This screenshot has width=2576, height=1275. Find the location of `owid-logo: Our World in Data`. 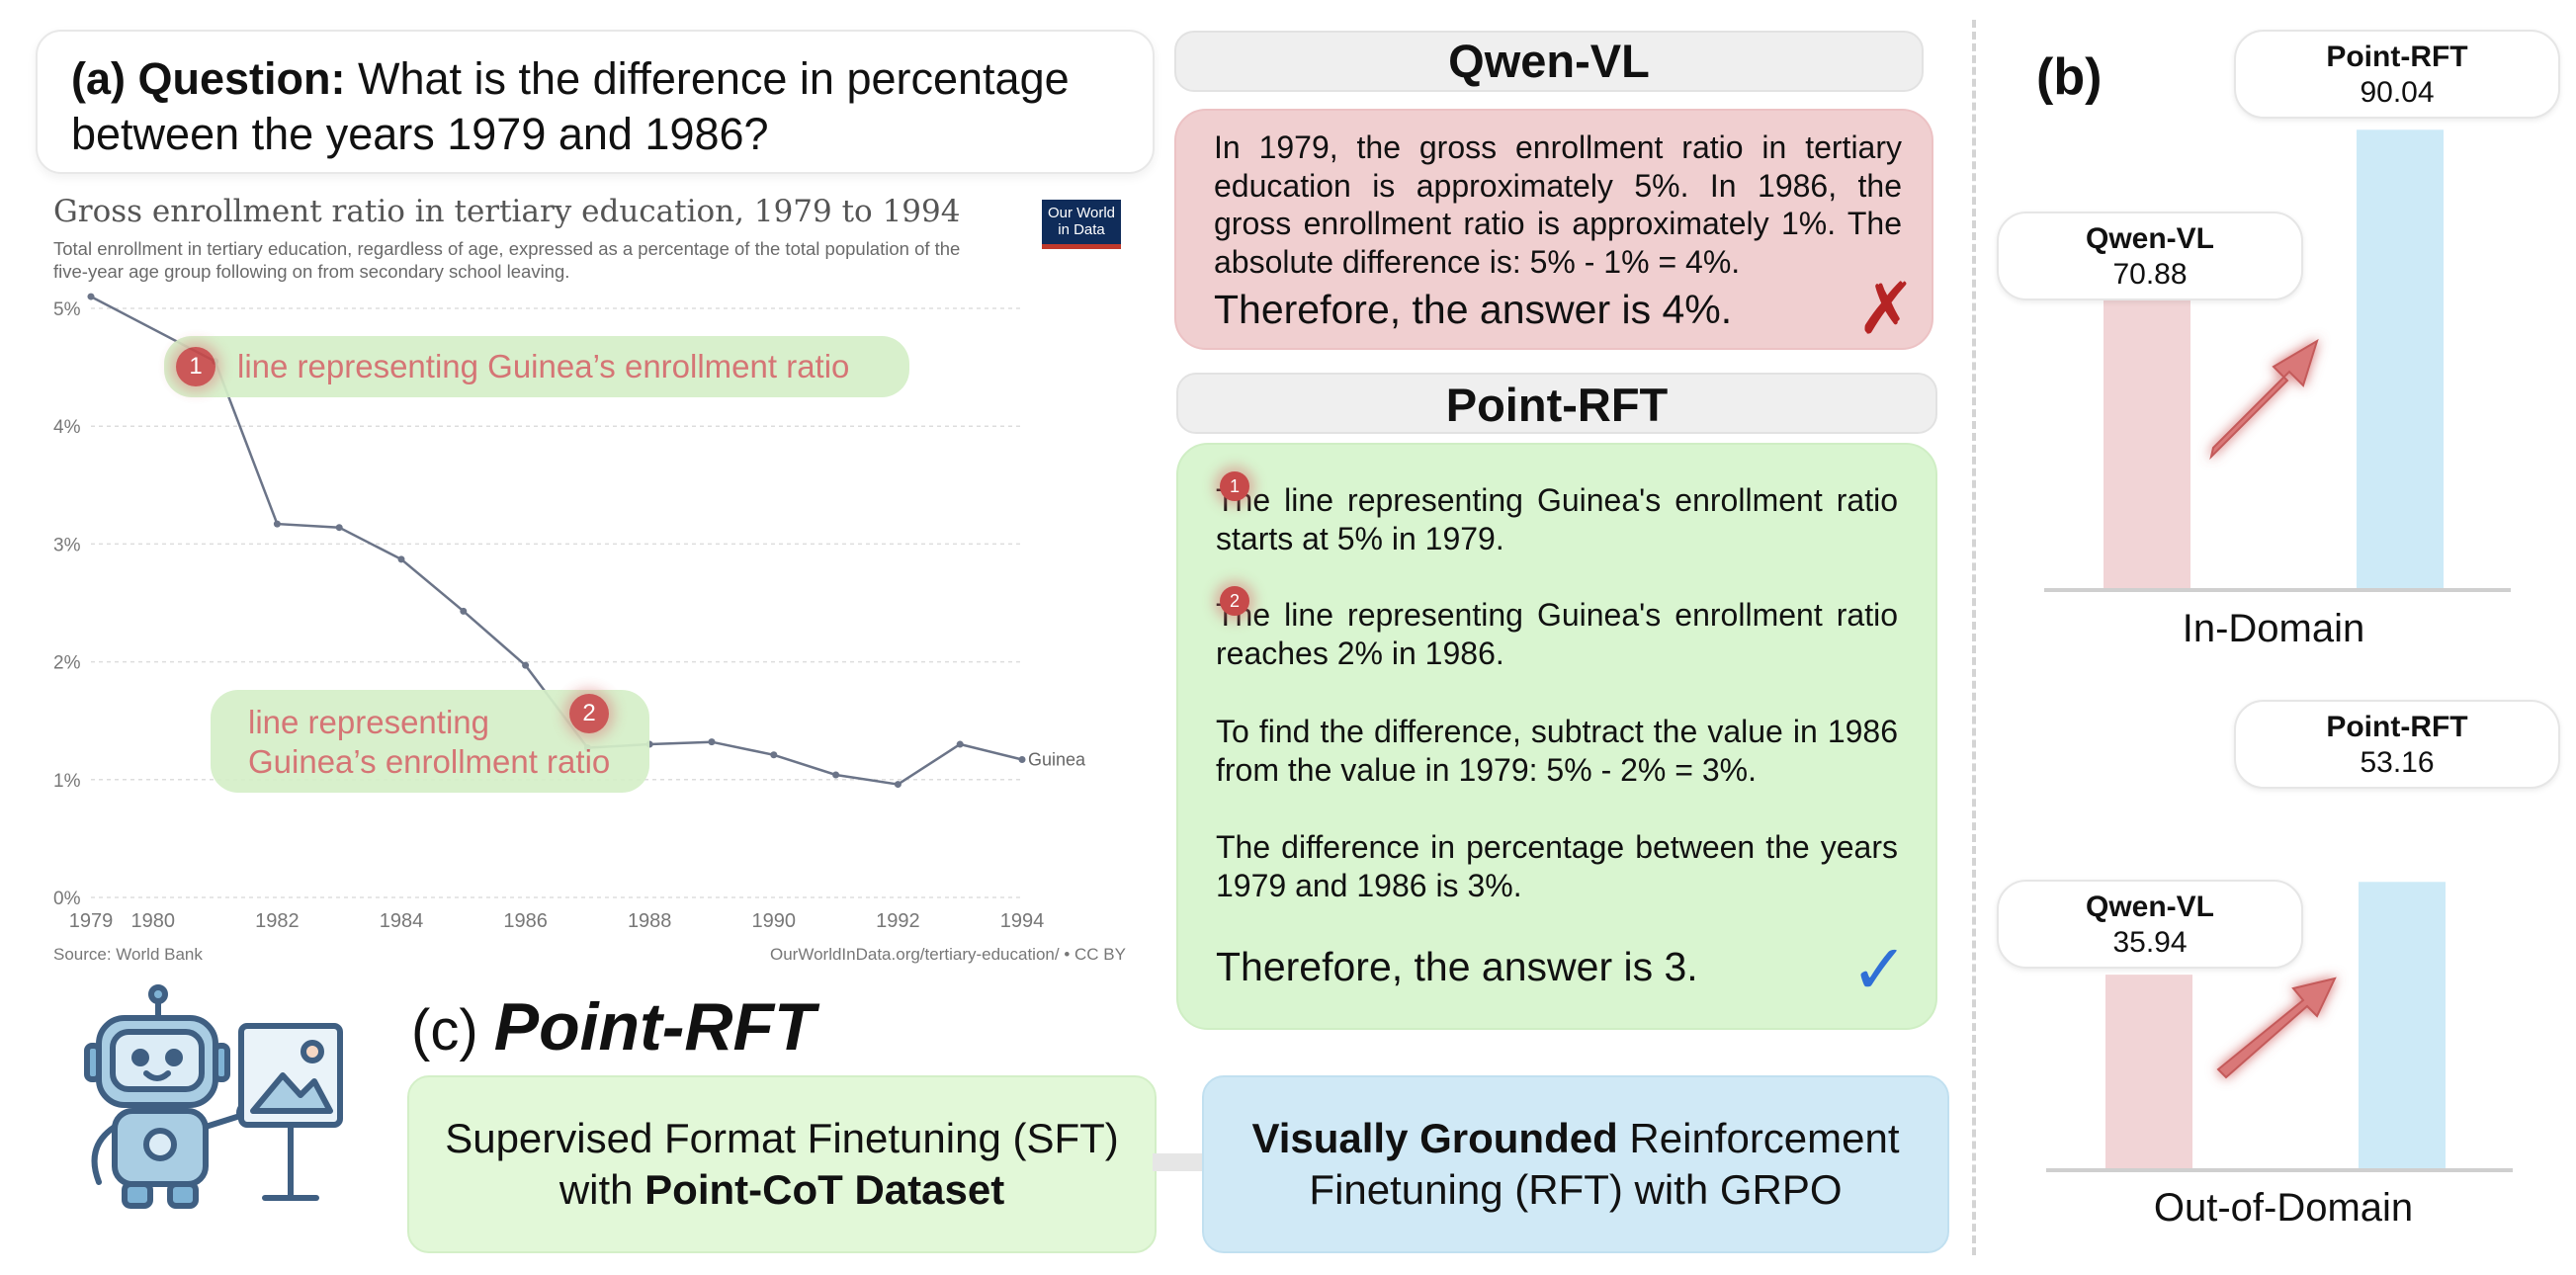

owid-logo: Our World in Data is located at coordinates (1081, 224).